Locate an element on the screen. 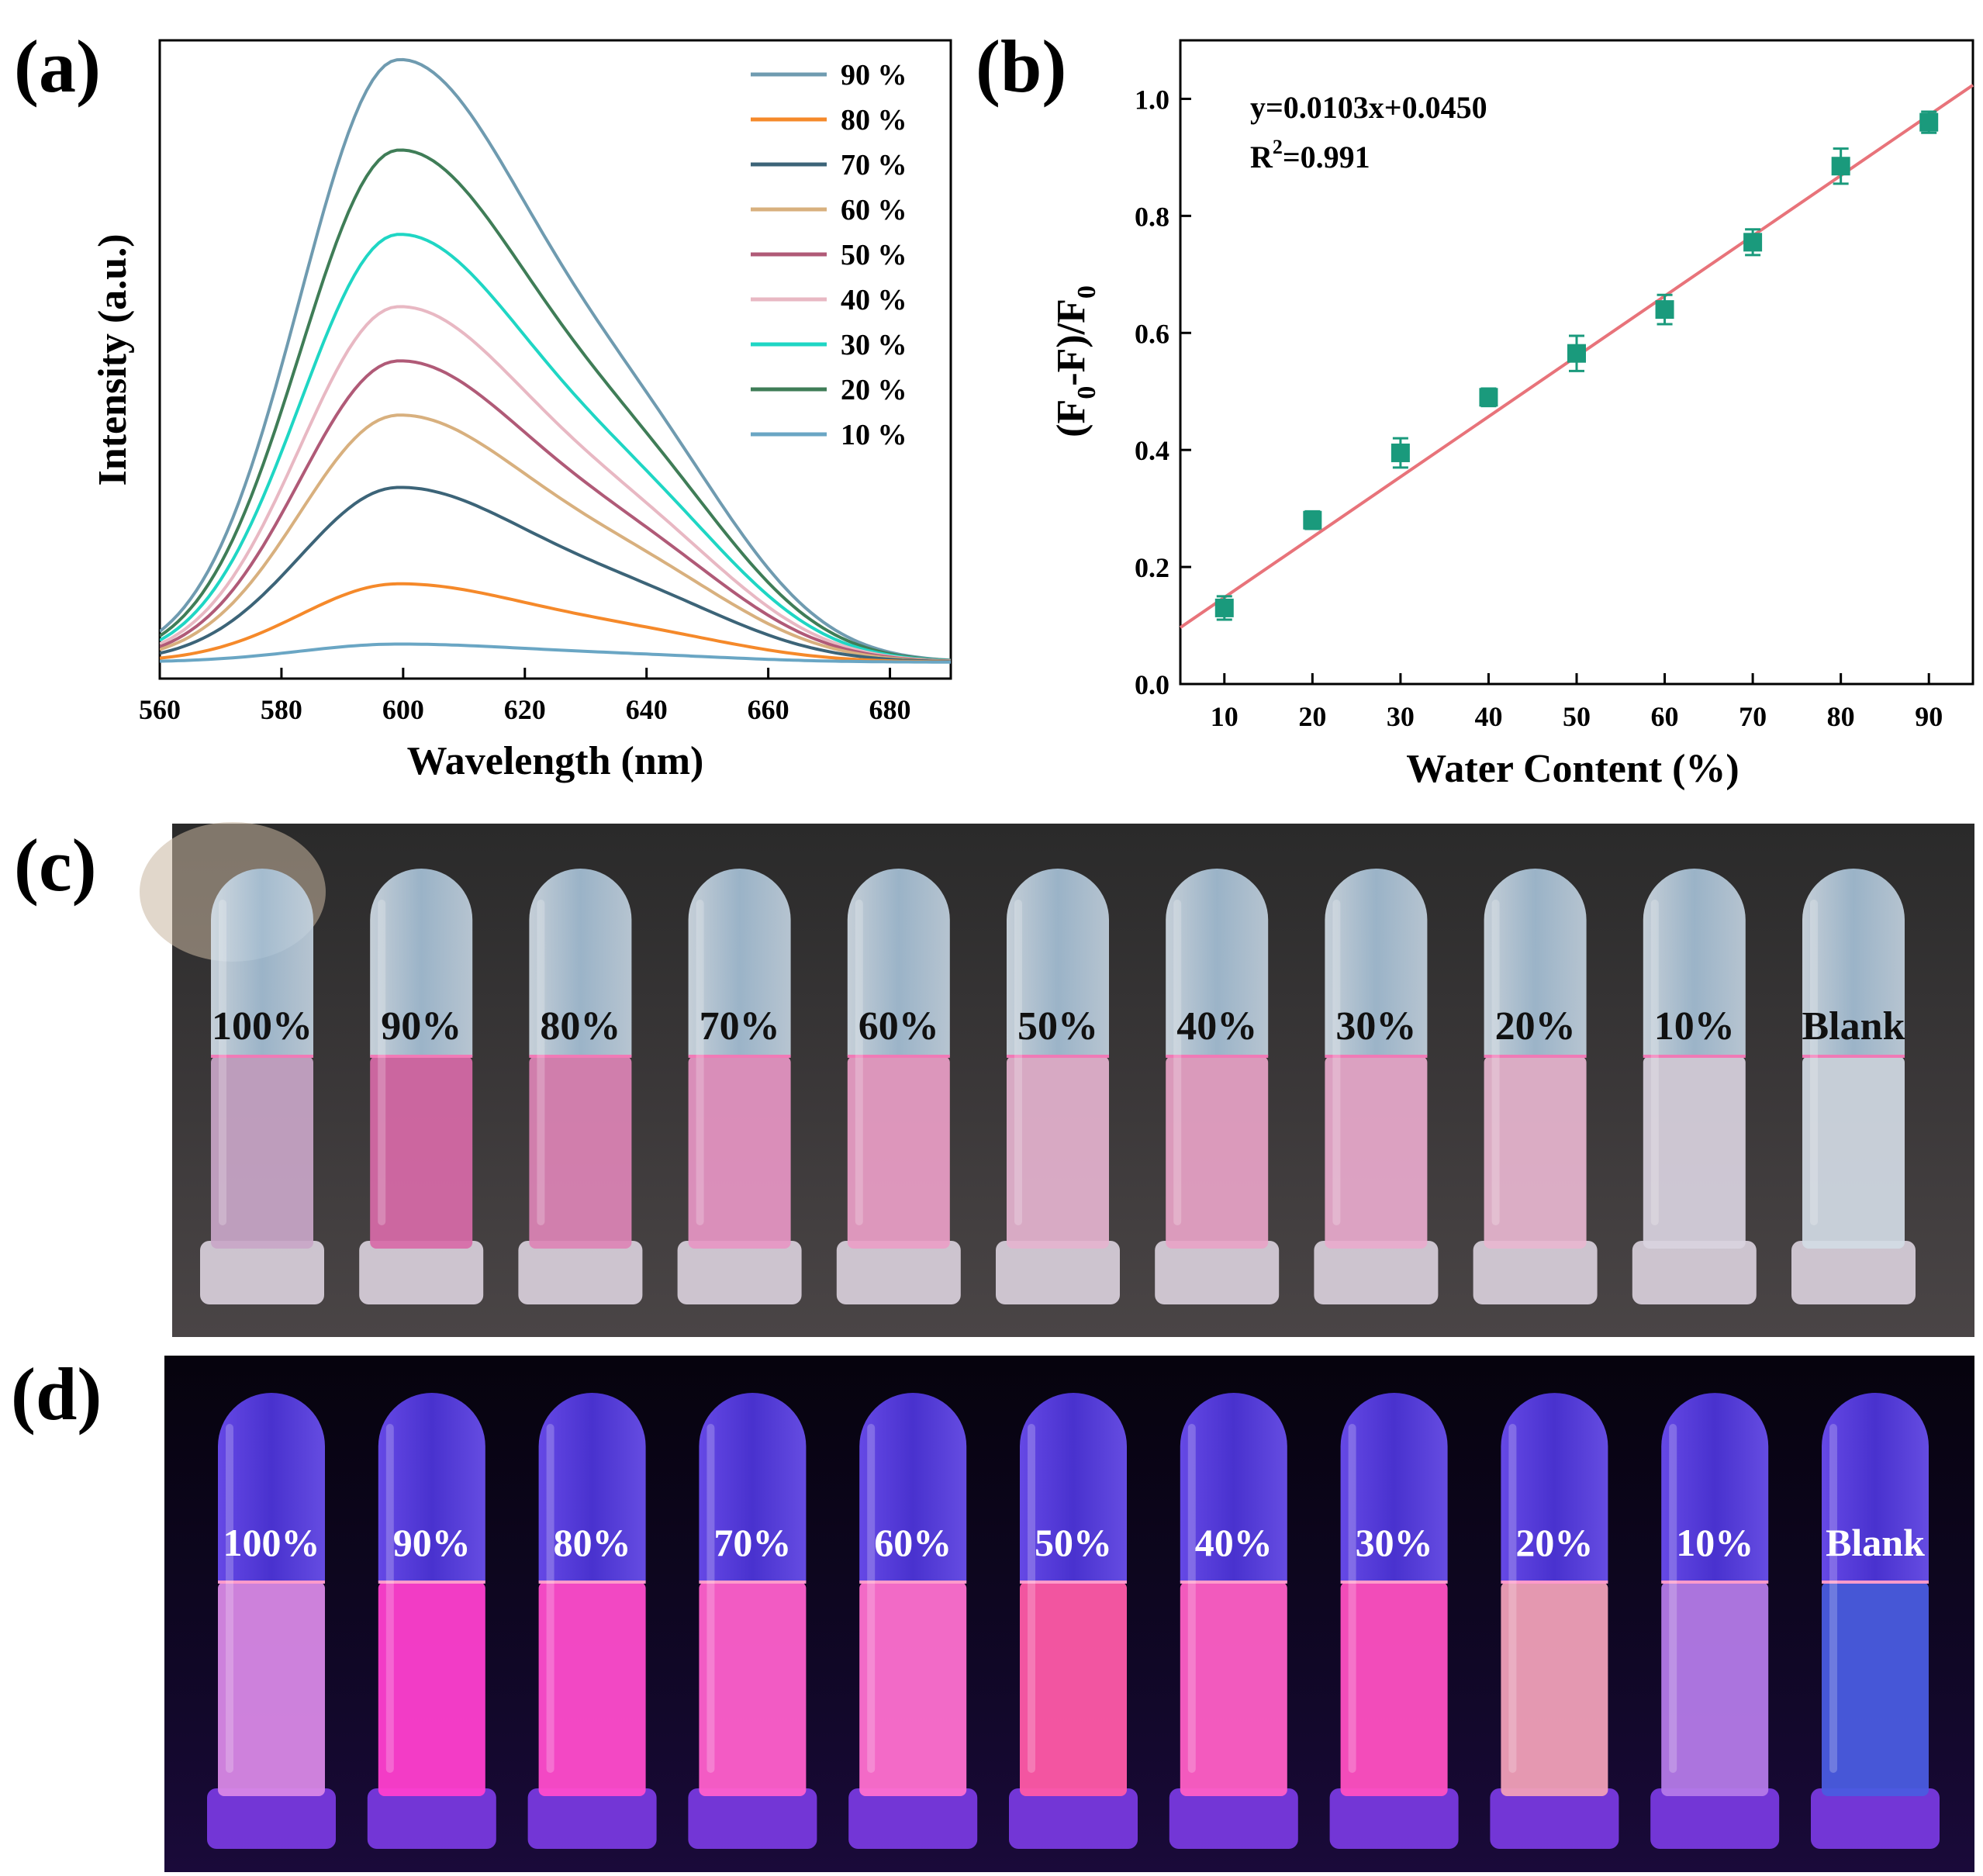 This screenshot has width=1983, height=1876. vial-label: 70% is located at coordinates (740, 1026).